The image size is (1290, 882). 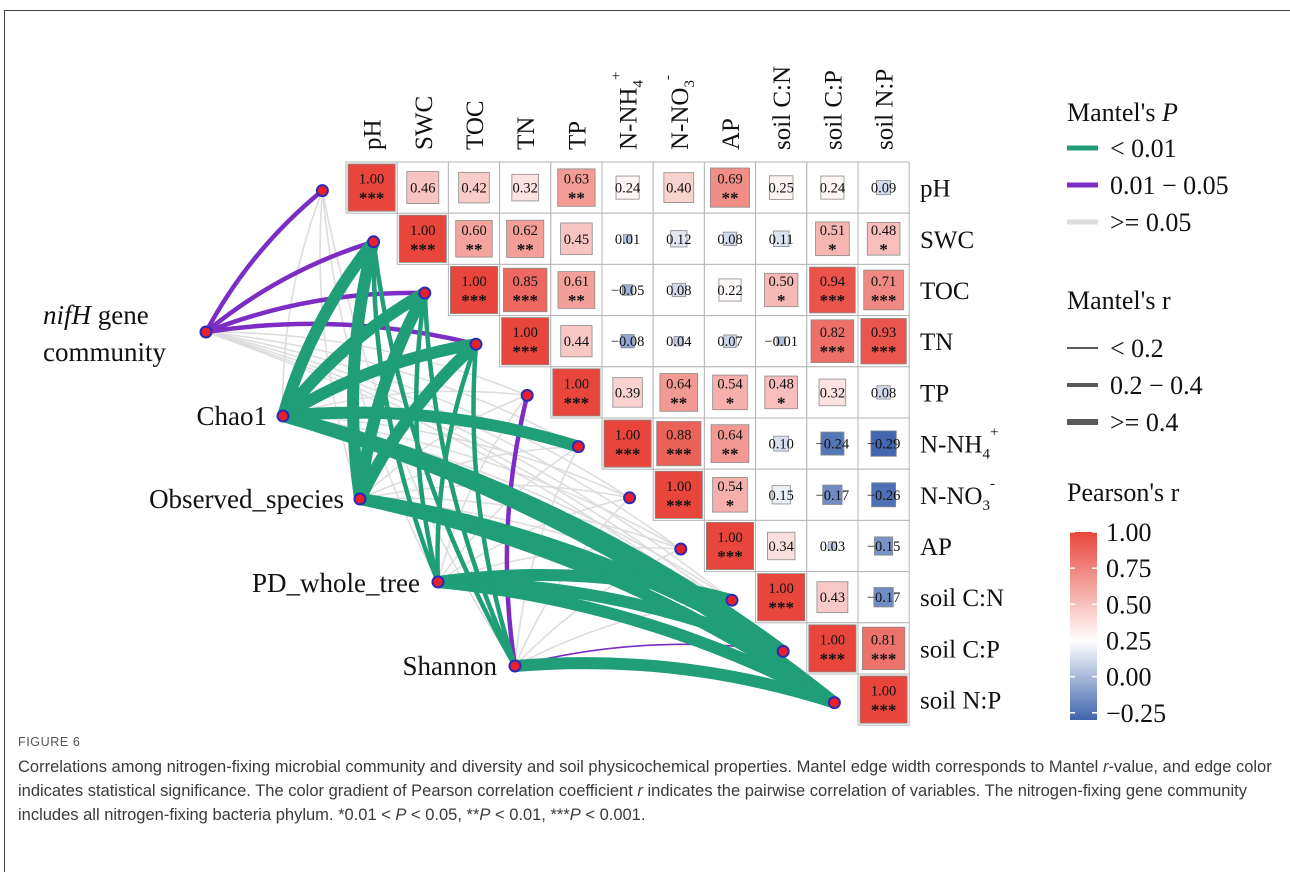 I want to click on source-label: PD_whole_tree, so click(x=336, y=583).